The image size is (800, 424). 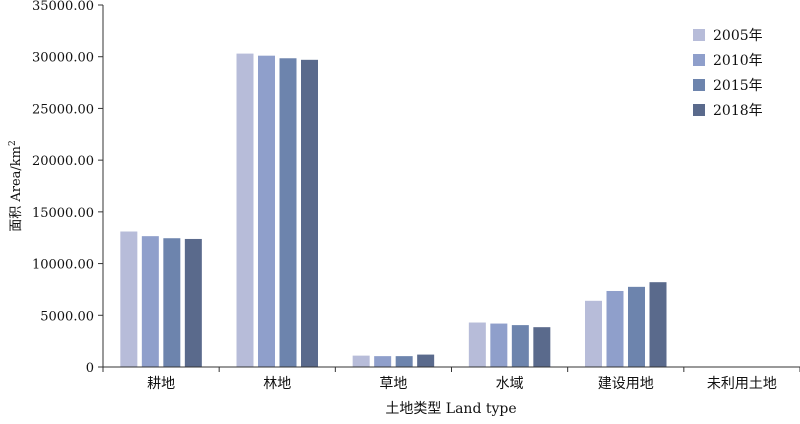 I want to click on legend: 2005年 2010年 2015年 2018年, so click(x=728, y=73).